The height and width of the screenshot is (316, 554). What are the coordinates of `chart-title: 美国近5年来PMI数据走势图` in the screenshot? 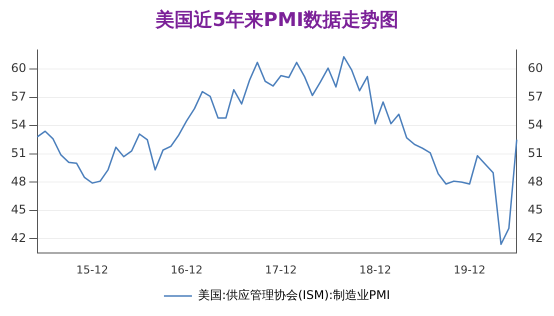 It's located at (277, 20).